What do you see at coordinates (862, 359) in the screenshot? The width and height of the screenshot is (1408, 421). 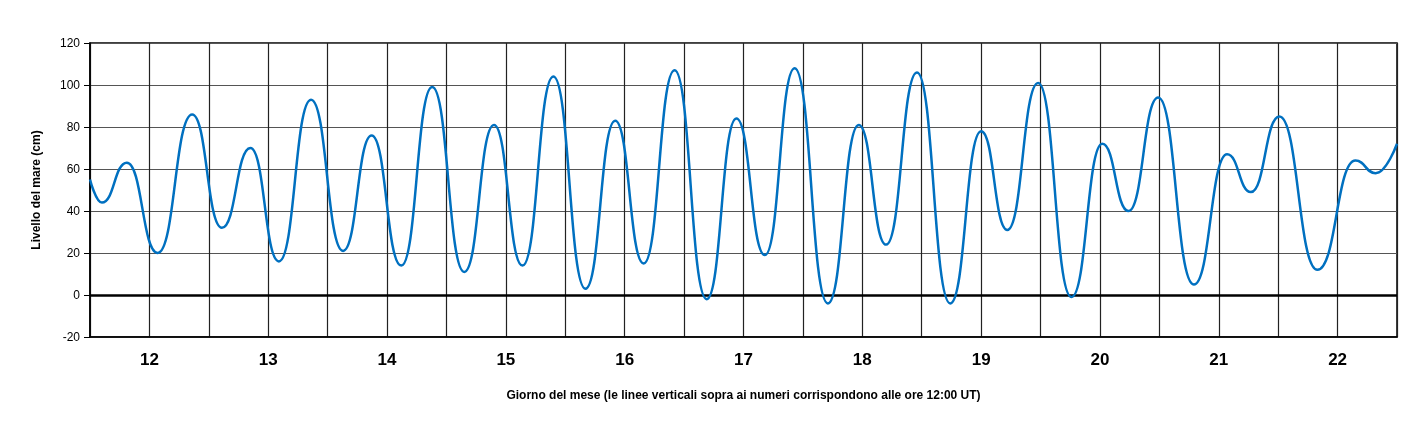 I see `x-tick-label: 18` at bounding box center [862, 359].